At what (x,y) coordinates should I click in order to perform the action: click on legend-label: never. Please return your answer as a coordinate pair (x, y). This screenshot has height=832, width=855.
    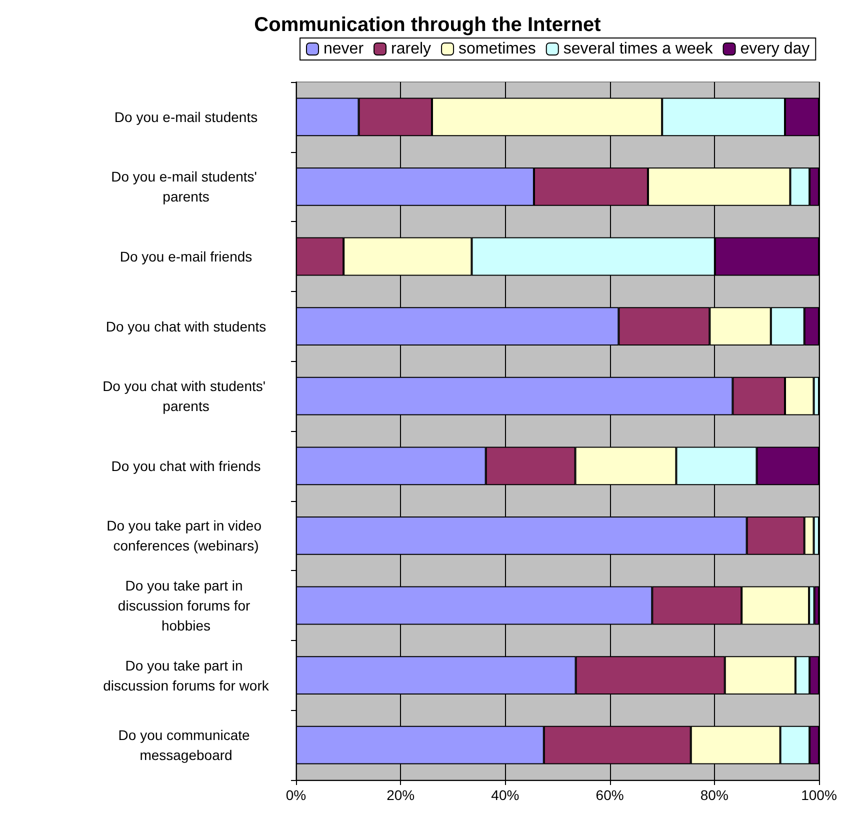
    Looking at the image, I should click on (344, 49).